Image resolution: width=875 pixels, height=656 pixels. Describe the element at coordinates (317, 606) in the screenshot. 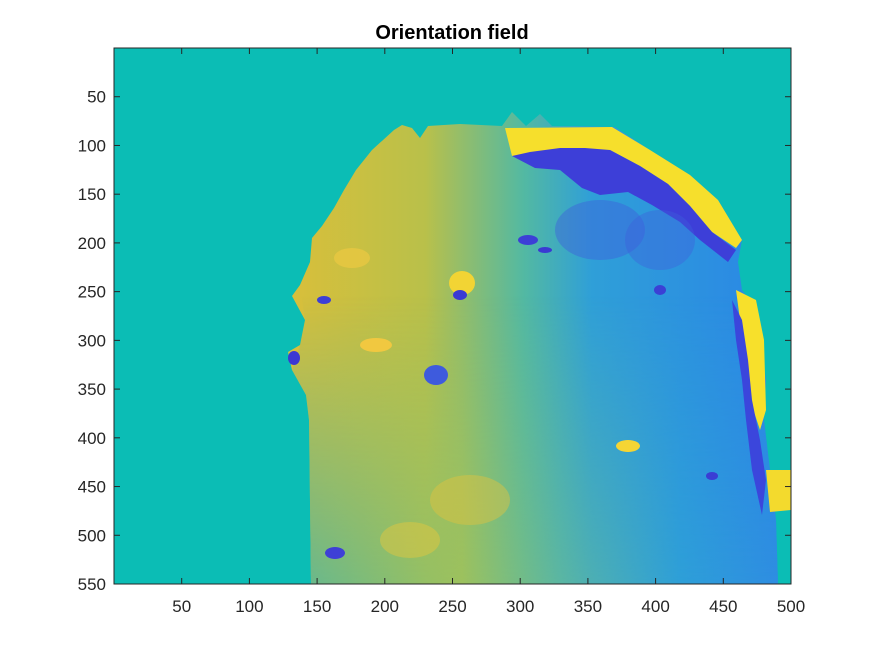

I see `x-tick-label: 150` at that location.